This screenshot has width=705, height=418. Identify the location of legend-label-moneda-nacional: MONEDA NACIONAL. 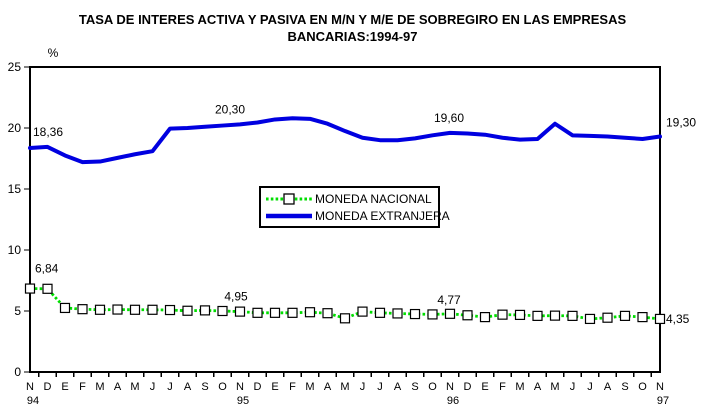
(373, 198).